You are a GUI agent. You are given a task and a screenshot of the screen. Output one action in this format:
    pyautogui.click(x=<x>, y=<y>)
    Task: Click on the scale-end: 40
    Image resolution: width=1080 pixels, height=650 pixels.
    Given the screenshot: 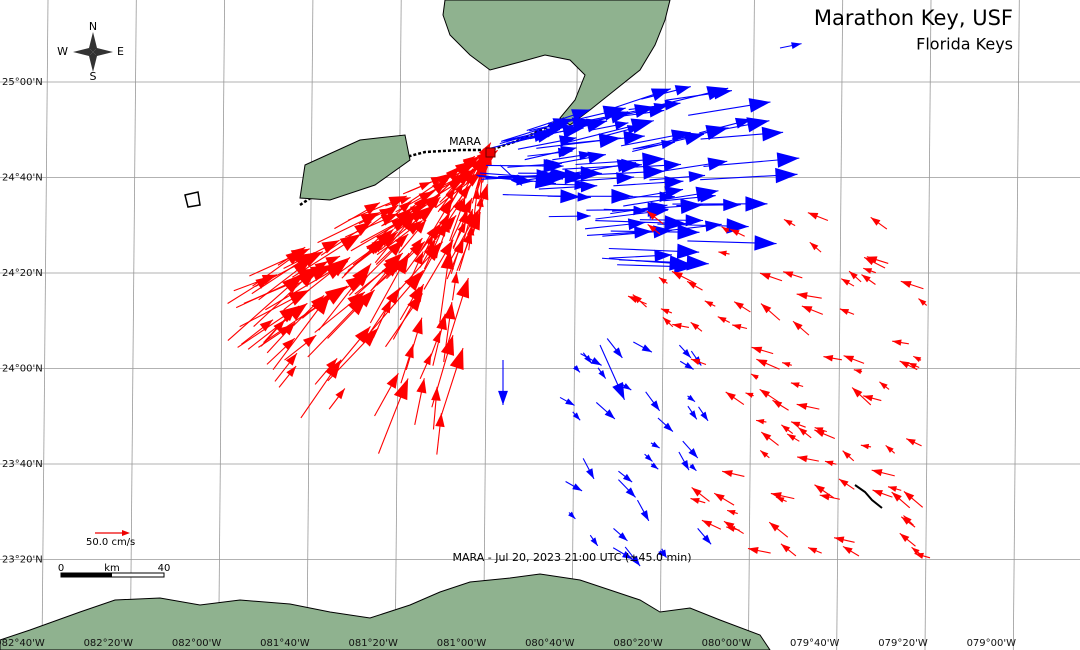 What is the action you would take?
    pyautogui.click(x=164, y=568)
    